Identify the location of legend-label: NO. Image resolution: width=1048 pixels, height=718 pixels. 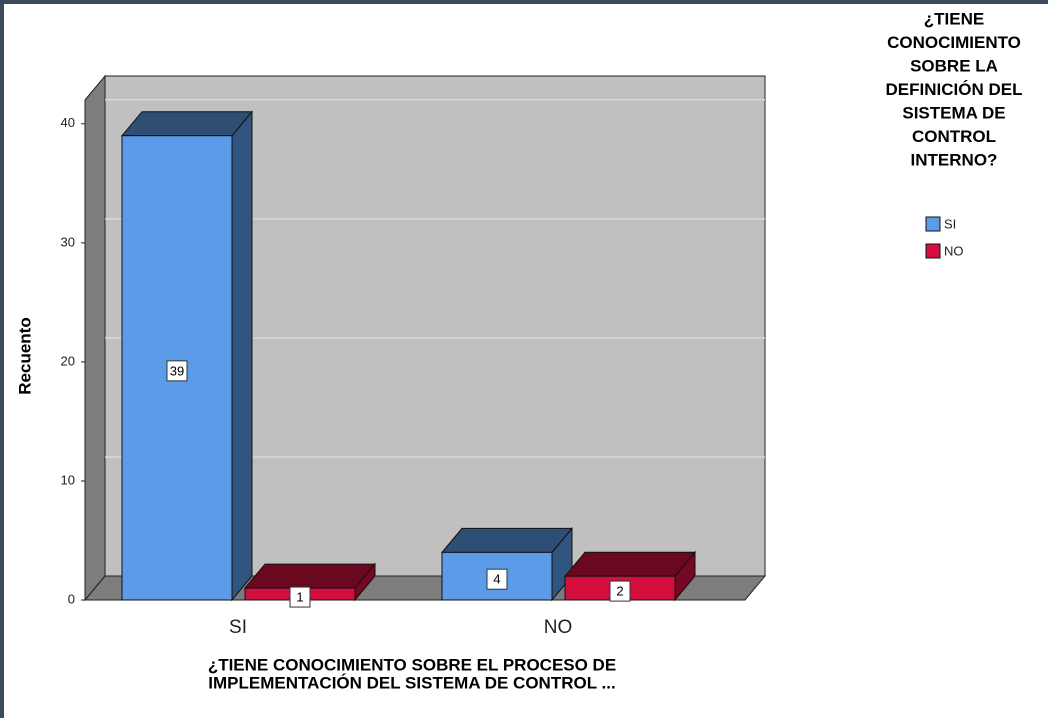
(954, 250).